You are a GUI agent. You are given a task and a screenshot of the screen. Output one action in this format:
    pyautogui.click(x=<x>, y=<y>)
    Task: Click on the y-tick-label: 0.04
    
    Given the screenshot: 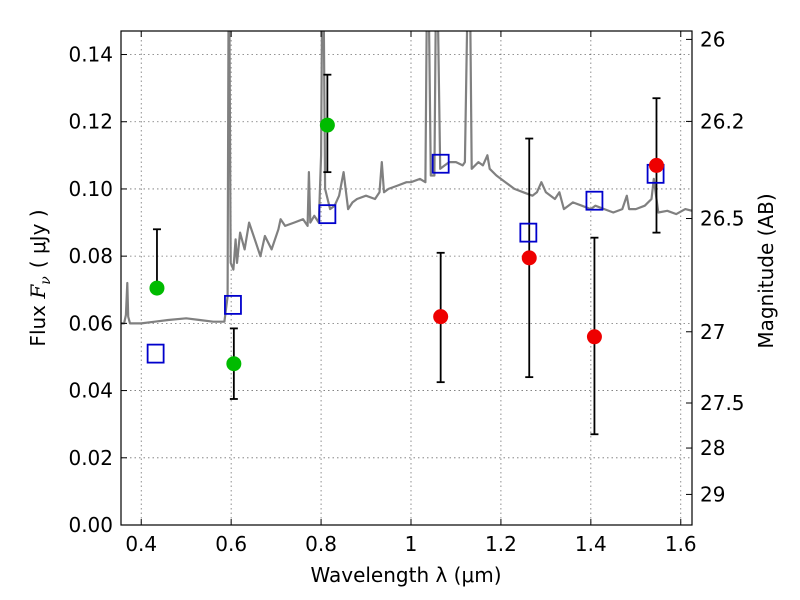 What is the action you would take?
    pyautogui.click(x=90, y=391)
    